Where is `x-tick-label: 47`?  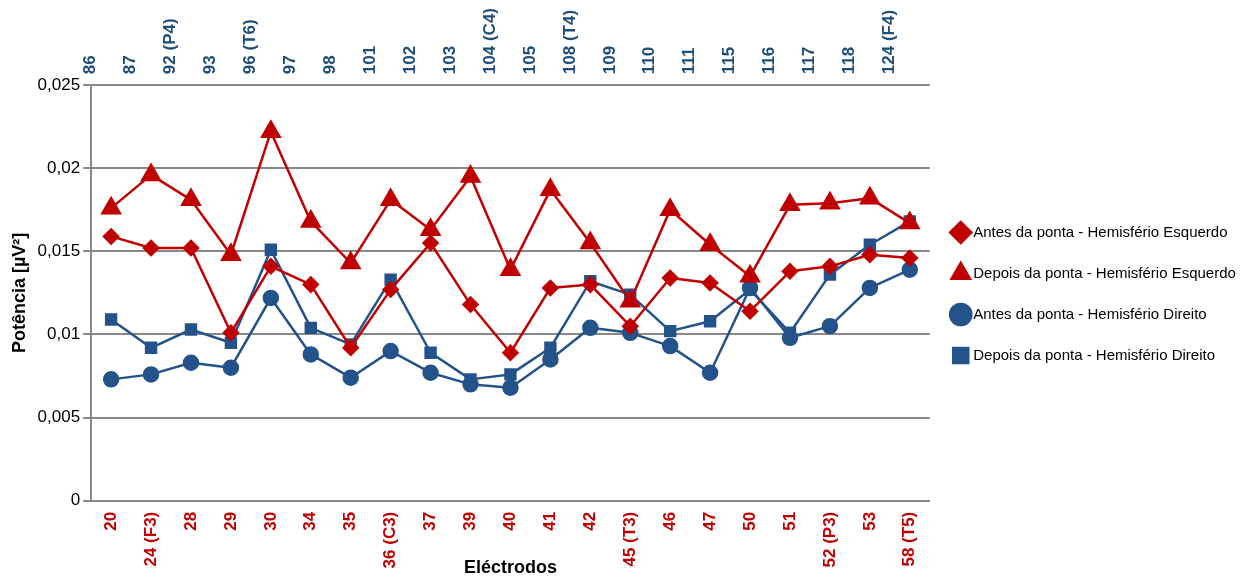
x-tick-label: 47 is located at coordinates (709, 521).